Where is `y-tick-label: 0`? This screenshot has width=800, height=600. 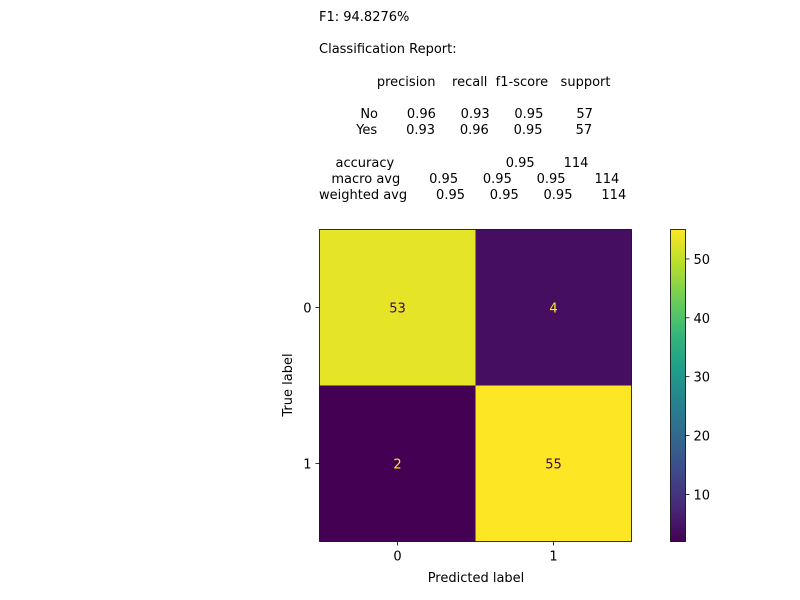
y-tick-label: 0 is located at coordinates (307, 309).